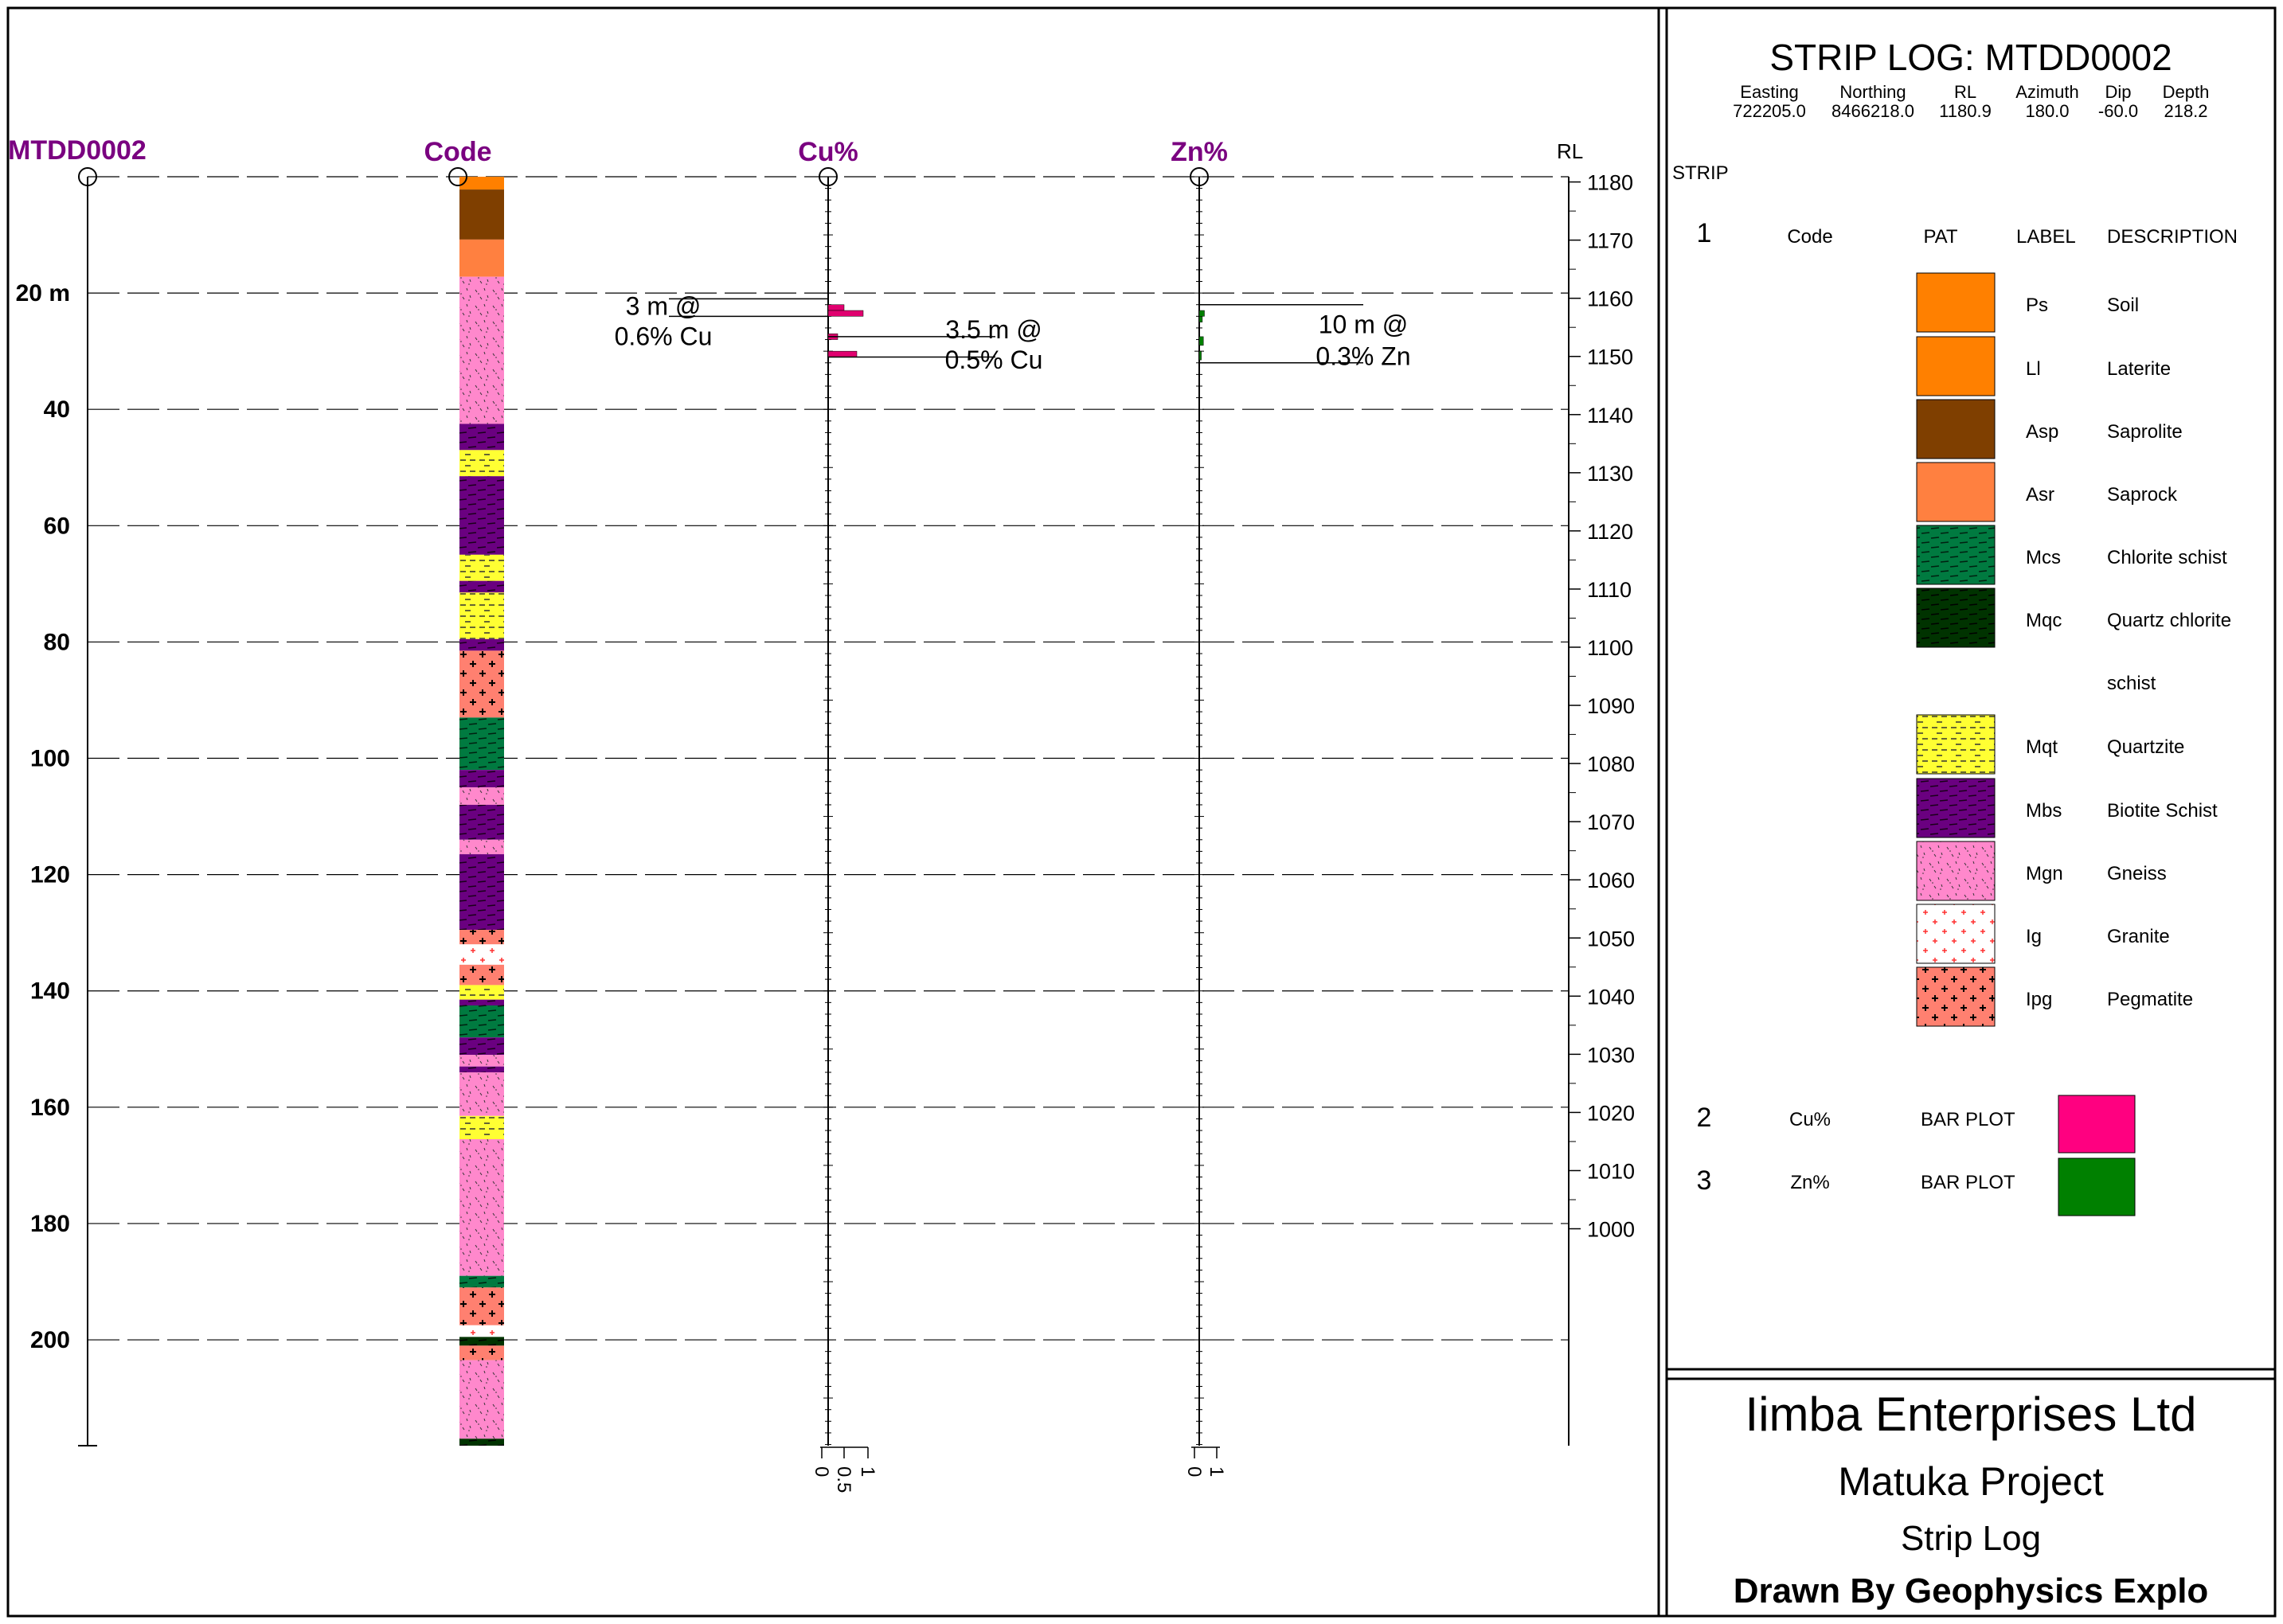 The width and height of the screenshot is (2283, 1624). I want to click on interval-length-label: 10 m @, so click(1364, 324).